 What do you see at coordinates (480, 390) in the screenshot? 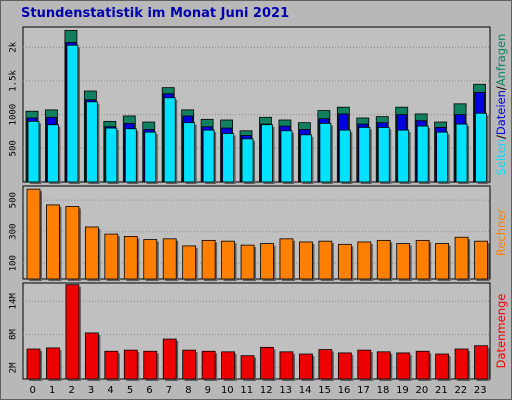
I see `x-tick-label-23: 23` at bounding box center [480, 390].